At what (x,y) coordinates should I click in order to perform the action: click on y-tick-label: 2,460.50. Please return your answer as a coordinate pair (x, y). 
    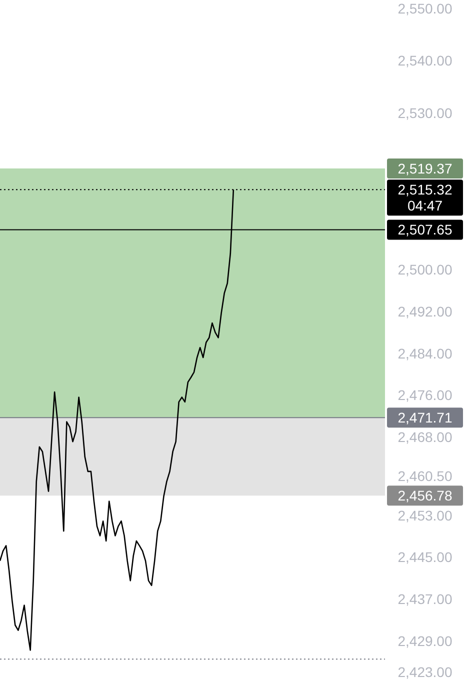
    Looking at the image, I should click on (425, 476).